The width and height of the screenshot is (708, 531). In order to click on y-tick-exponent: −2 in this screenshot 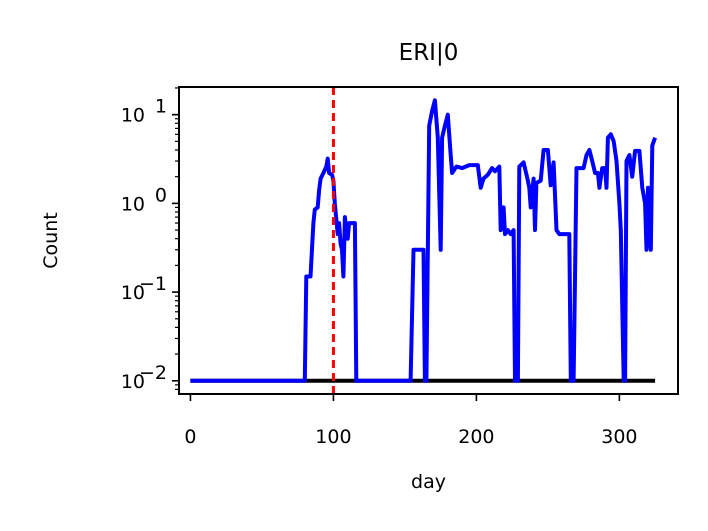, I will do `click(153, 373)`.